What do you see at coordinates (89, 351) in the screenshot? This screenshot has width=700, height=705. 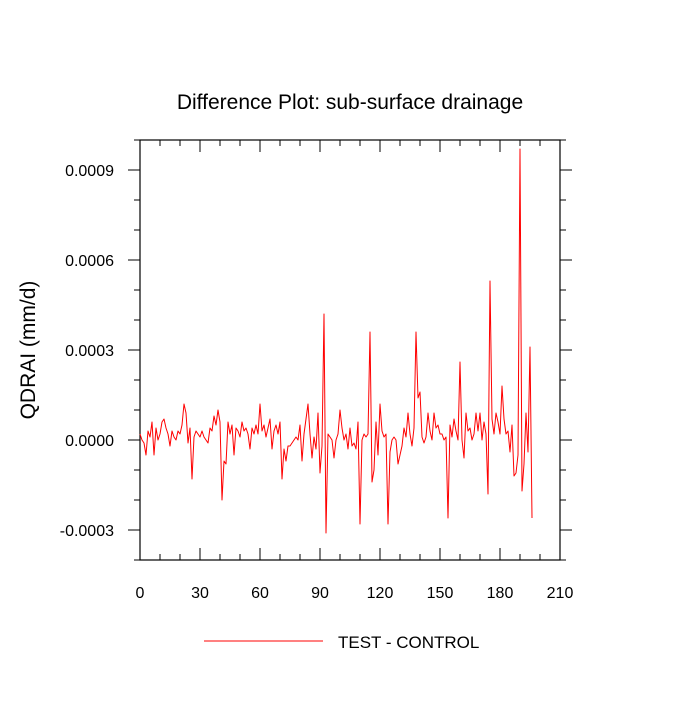 I see `y-tick-label: 0.0003` at bounding box center [89, 351].